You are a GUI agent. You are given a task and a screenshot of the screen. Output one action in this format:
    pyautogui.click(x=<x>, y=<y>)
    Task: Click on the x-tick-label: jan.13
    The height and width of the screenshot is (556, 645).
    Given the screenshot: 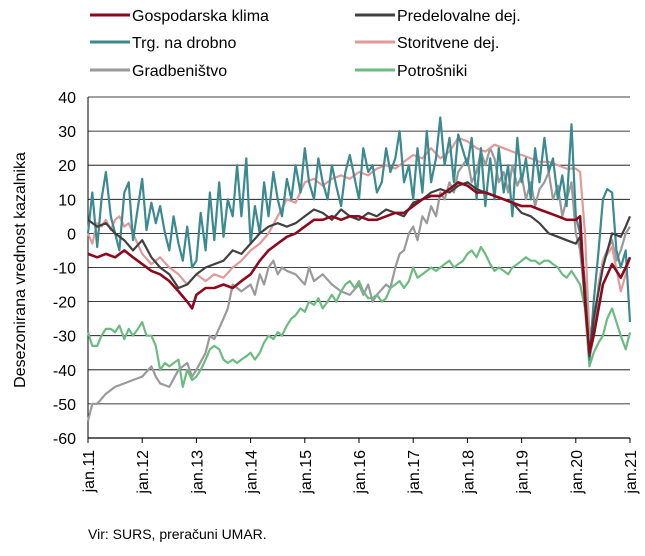 What is the action you would take?
    pyautogui.click(x=197, y=472)
    